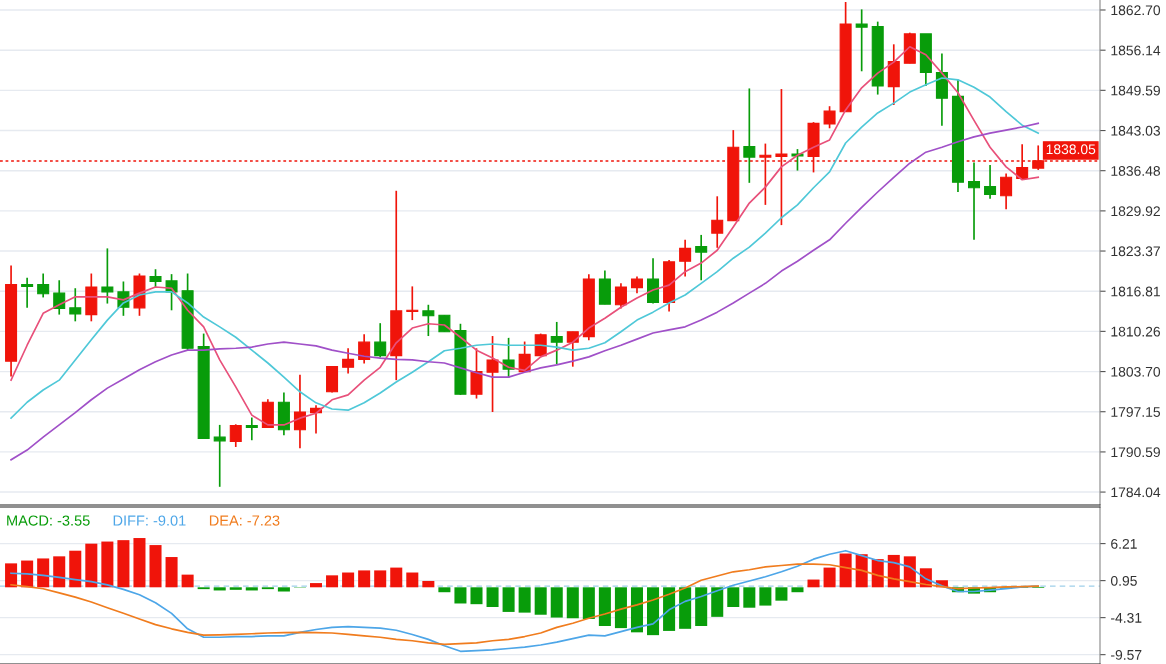 This screenshot has width=1166, height=664. What do you see at coordinates (1135, 291) in the screenshot?
I see `y-tick-label: 1816.81` at bounding box center [1135, 291].